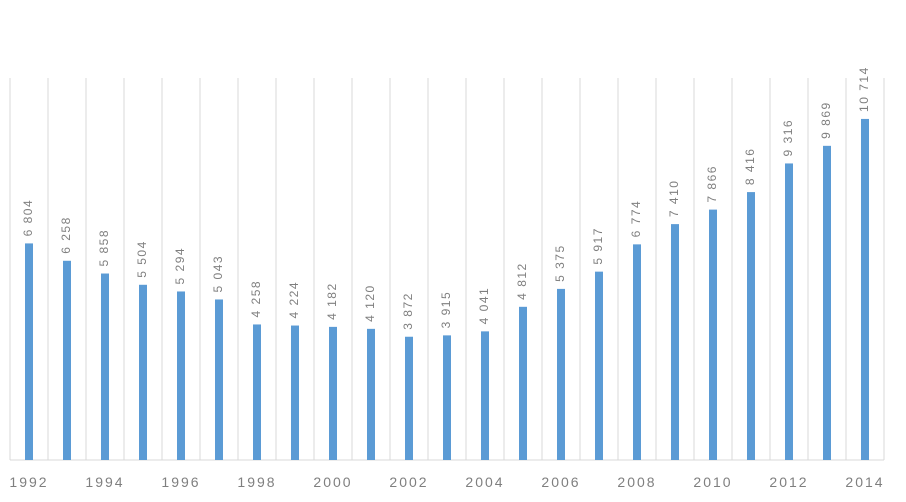 Image resolution: width=906 pixels, height=502 pixels. Describe the element at coordinates (636, 482) in the screenshot. I see `x-tick-label: 2008` at that location.